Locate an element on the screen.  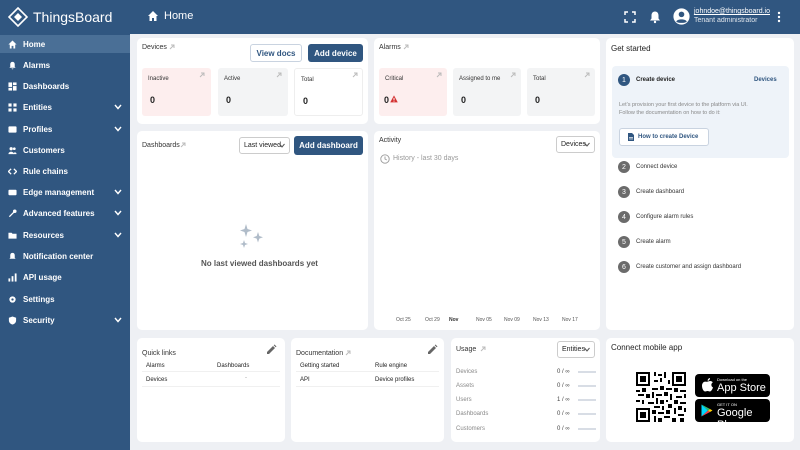
sidebar-item-label: API usage is located at coordinates (42, 277).